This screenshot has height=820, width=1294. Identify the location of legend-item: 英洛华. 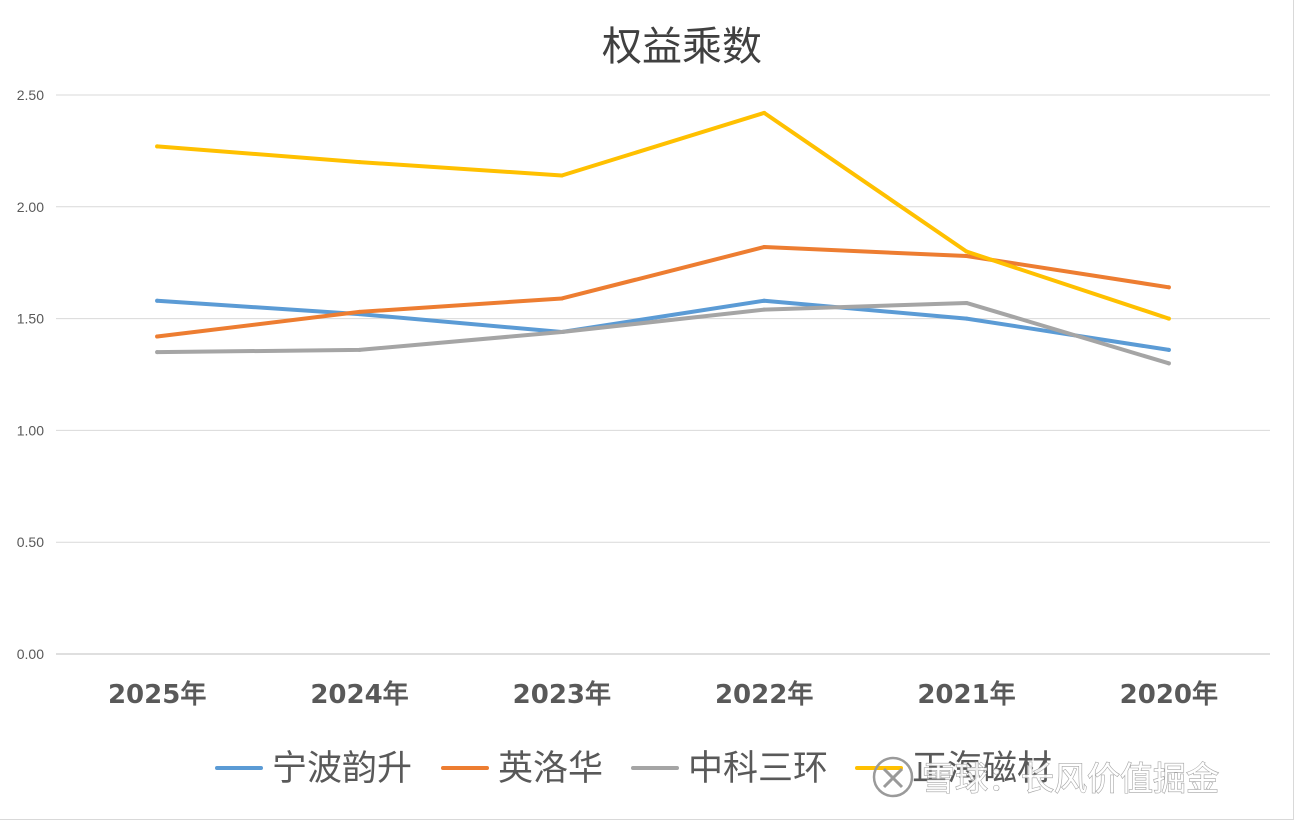
(522, 769).